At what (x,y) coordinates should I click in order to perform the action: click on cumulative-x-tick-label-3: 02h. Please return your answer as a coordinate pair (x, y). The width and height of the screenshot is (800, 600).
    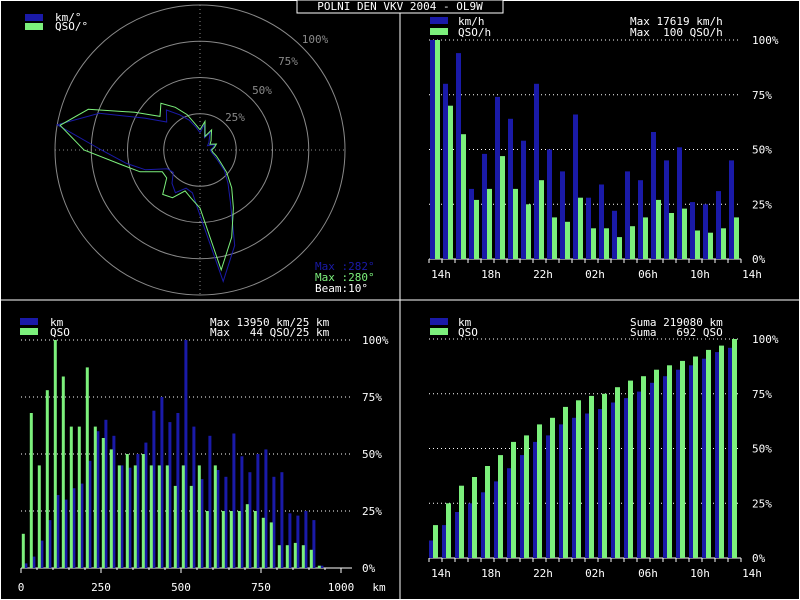
    Looking at the image, I should click on (595, 573).